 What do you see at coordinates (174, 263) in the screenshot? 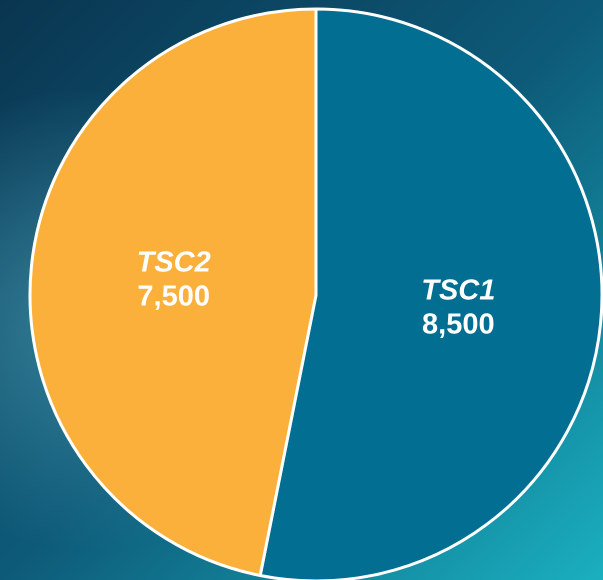
I see `slice-name: TSC2` at bounding box center [174, 263].